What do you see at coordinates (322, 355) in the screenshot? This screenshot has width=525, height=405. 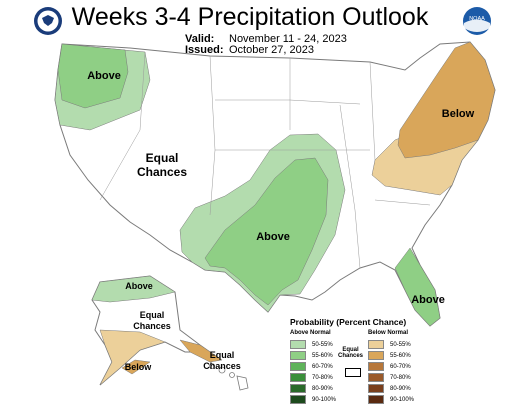 I see `legend-above-label: 55-60%` at bounding box center [322, 355].